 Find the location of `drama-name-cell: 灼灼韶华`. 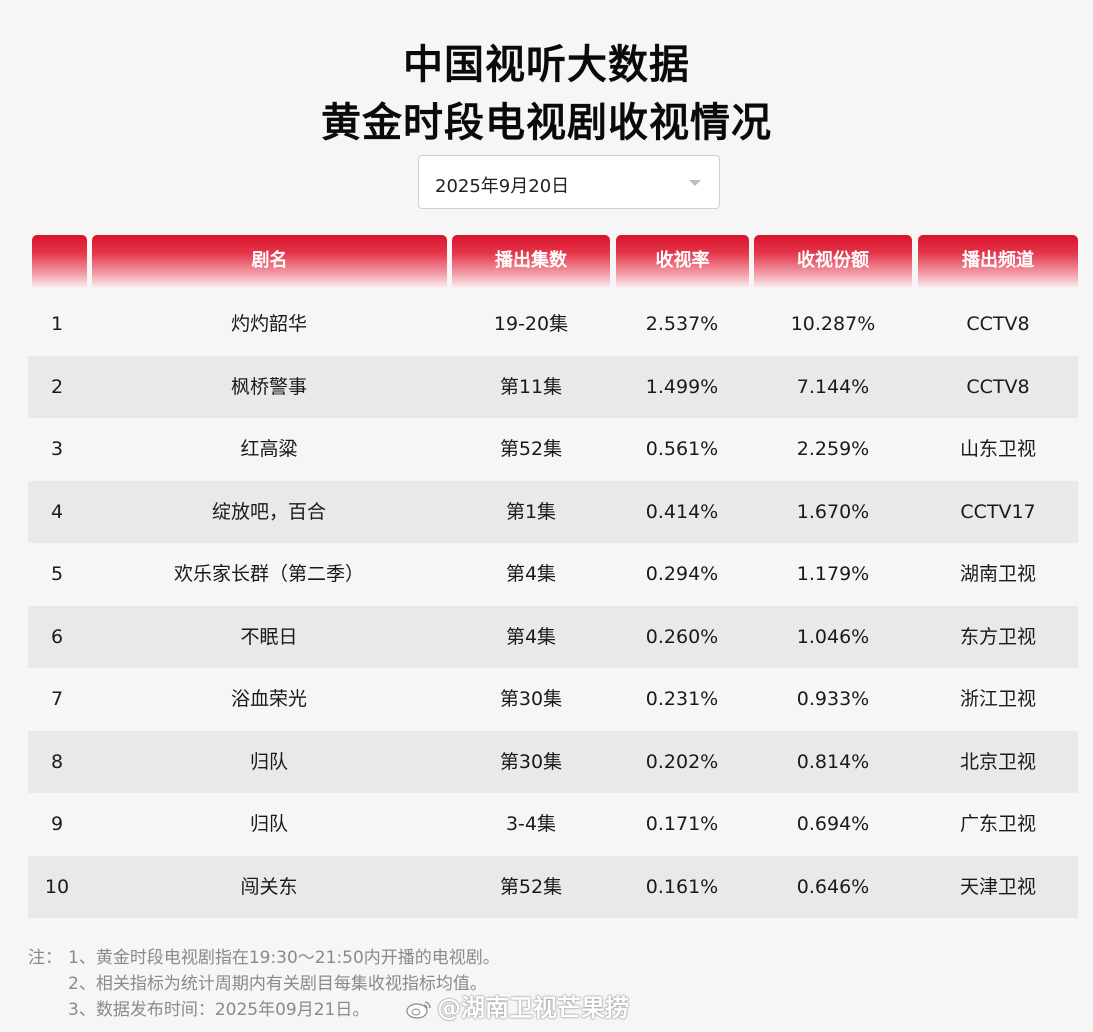

drama-name-cell: 灼灼韶华 is located at coordinates (268, 324).